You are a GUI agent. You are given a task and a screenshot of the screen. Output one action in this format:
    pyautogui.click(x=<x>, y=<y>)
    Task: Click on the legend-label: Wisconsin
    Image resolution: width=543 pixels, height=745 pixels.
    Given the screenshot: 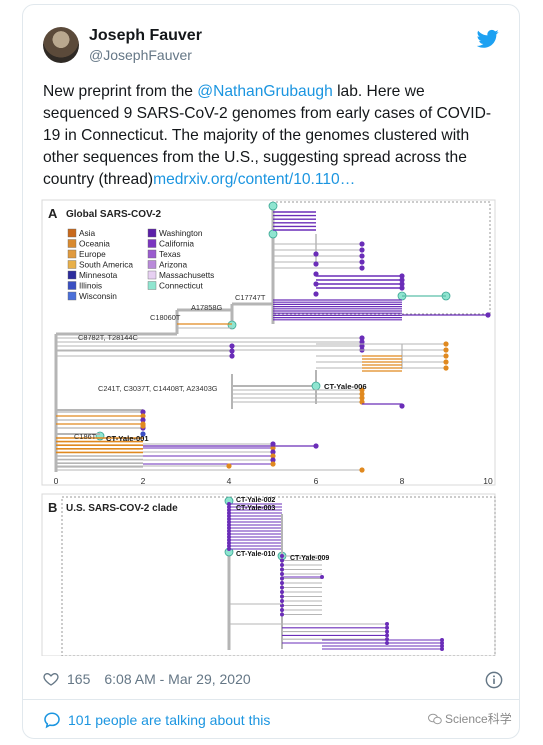 What is the action you would take?
    pyautogui.click(x=98, y=296)
    